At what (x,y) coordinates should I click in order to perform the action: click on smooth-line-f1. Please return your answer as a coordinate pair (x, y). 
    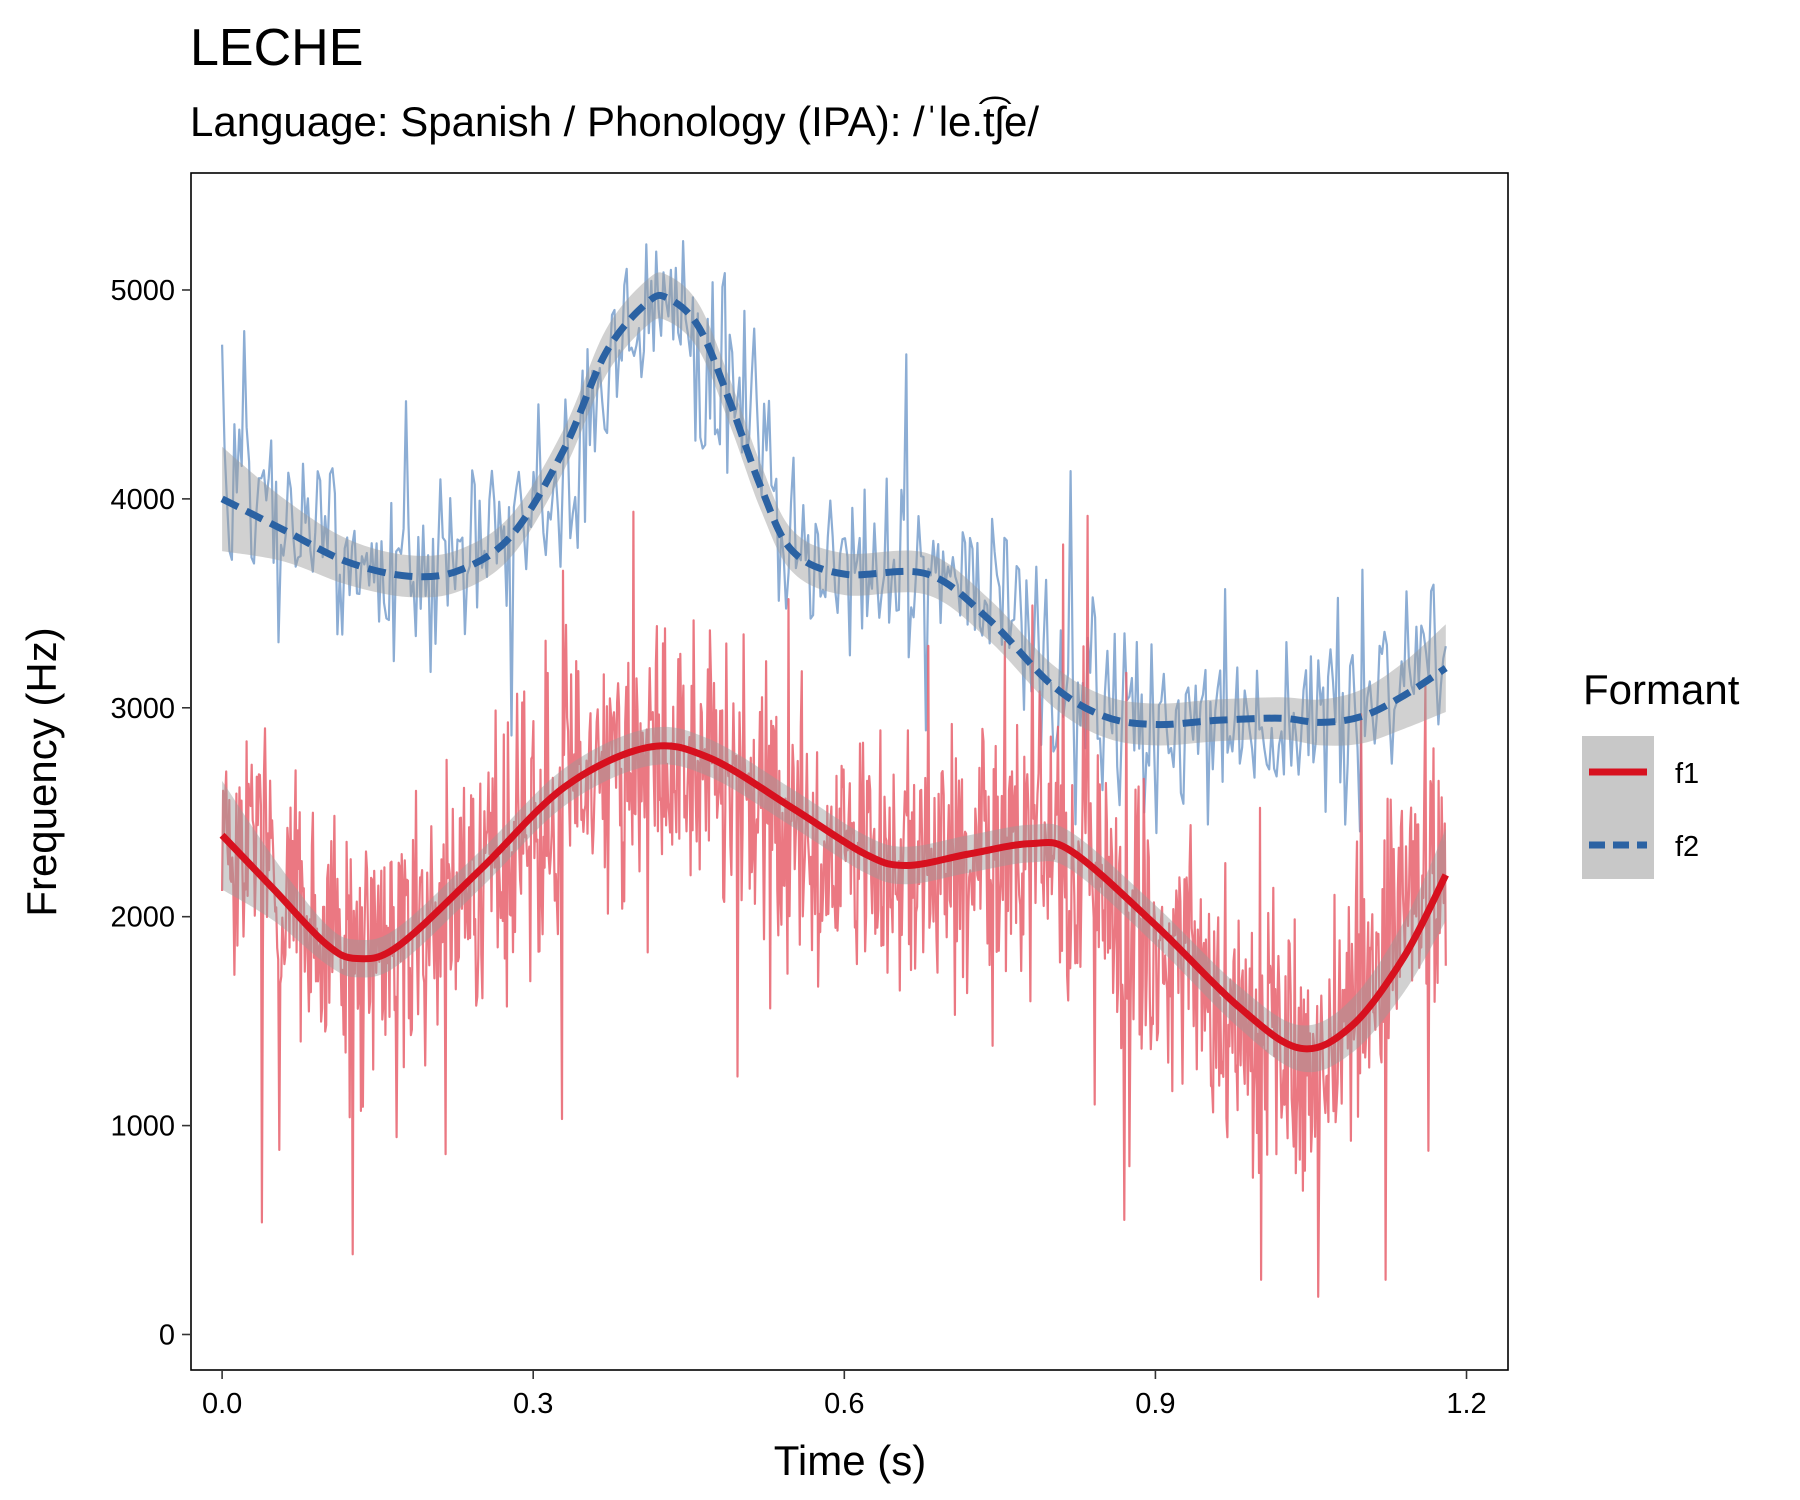
    Looking at the image, I should click on (834, 897).